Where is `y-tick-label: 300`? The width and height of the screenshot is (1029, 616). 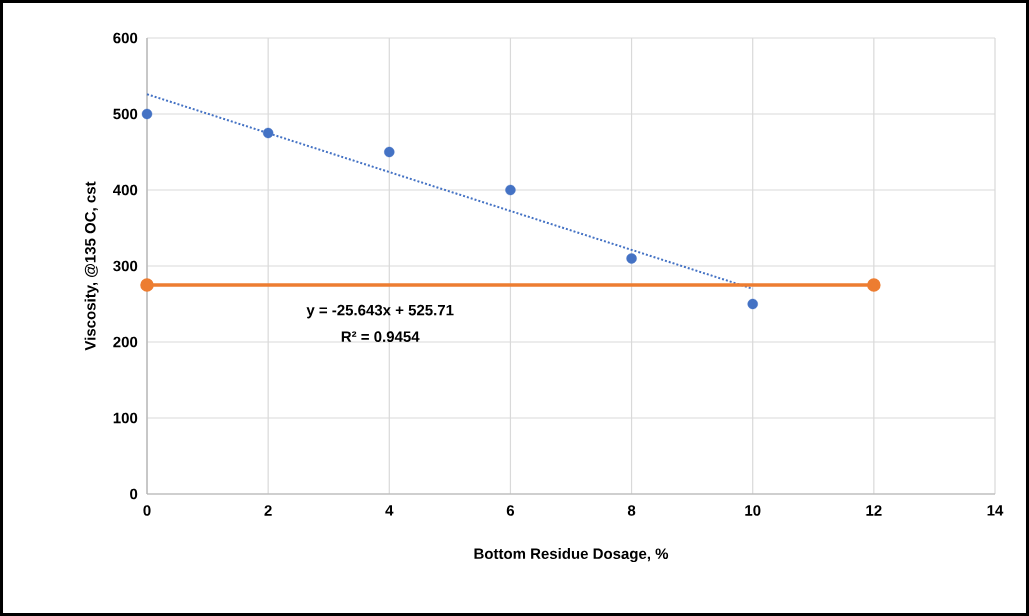 y-tick-label: 300 is located at coordinates (125, 266).